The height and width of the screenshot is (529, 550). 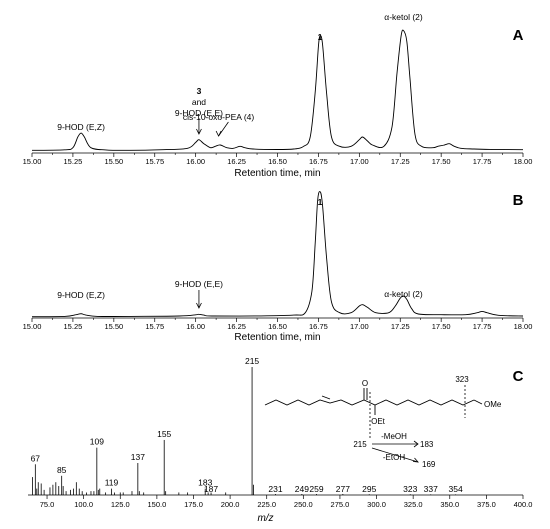 I want to click on peak-label: 354, so click(x=456, y=489).